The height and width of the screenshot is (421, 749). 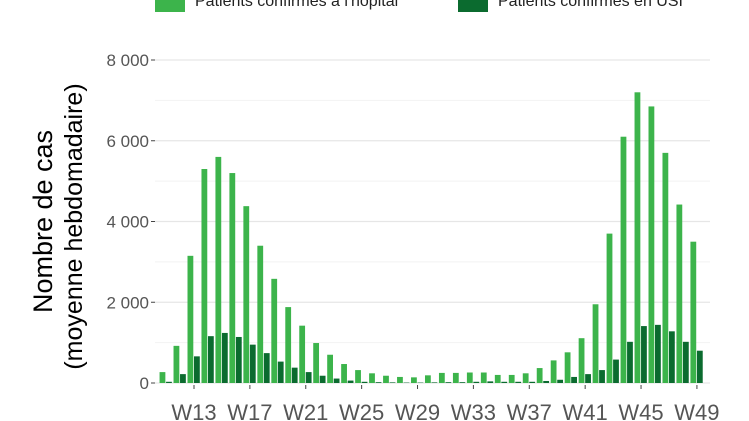 I want to click on x-tick-label: W49, so click(x=696, y=410).